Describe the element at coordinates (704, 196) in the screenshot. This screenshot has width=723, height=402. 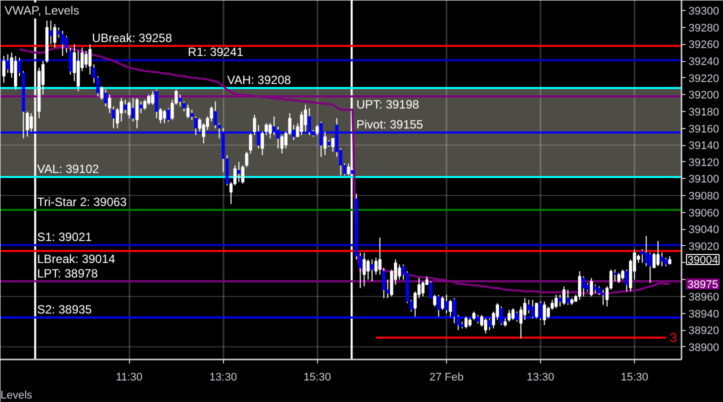
I see `y-tick-label: 39080` at that location.